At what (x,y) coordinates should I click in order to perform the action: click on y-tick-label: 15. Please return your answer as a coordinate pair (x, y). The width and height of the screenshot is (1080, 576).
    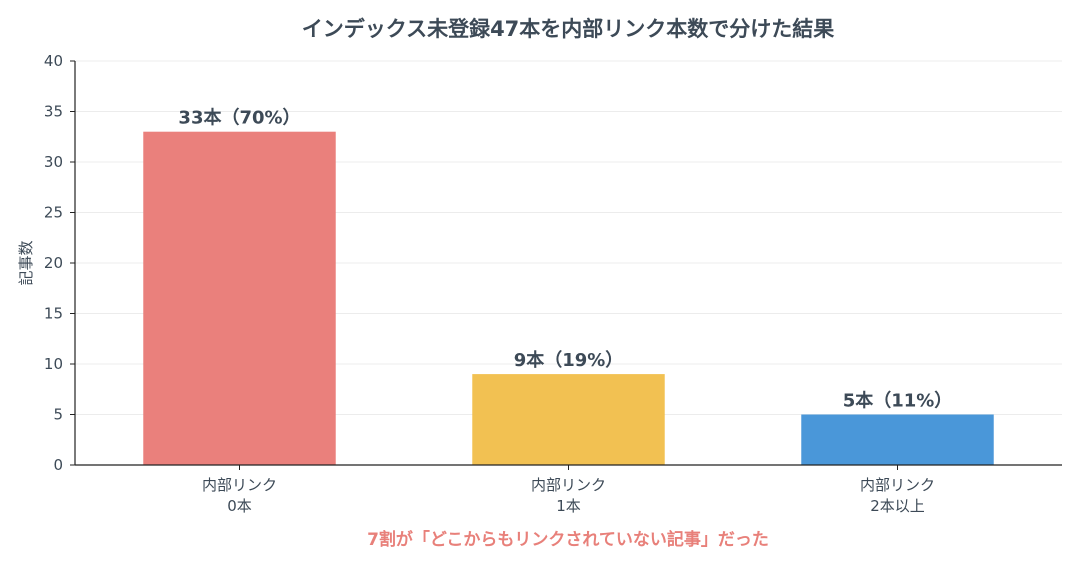
    Looking at the image, I should click on (53, 314).